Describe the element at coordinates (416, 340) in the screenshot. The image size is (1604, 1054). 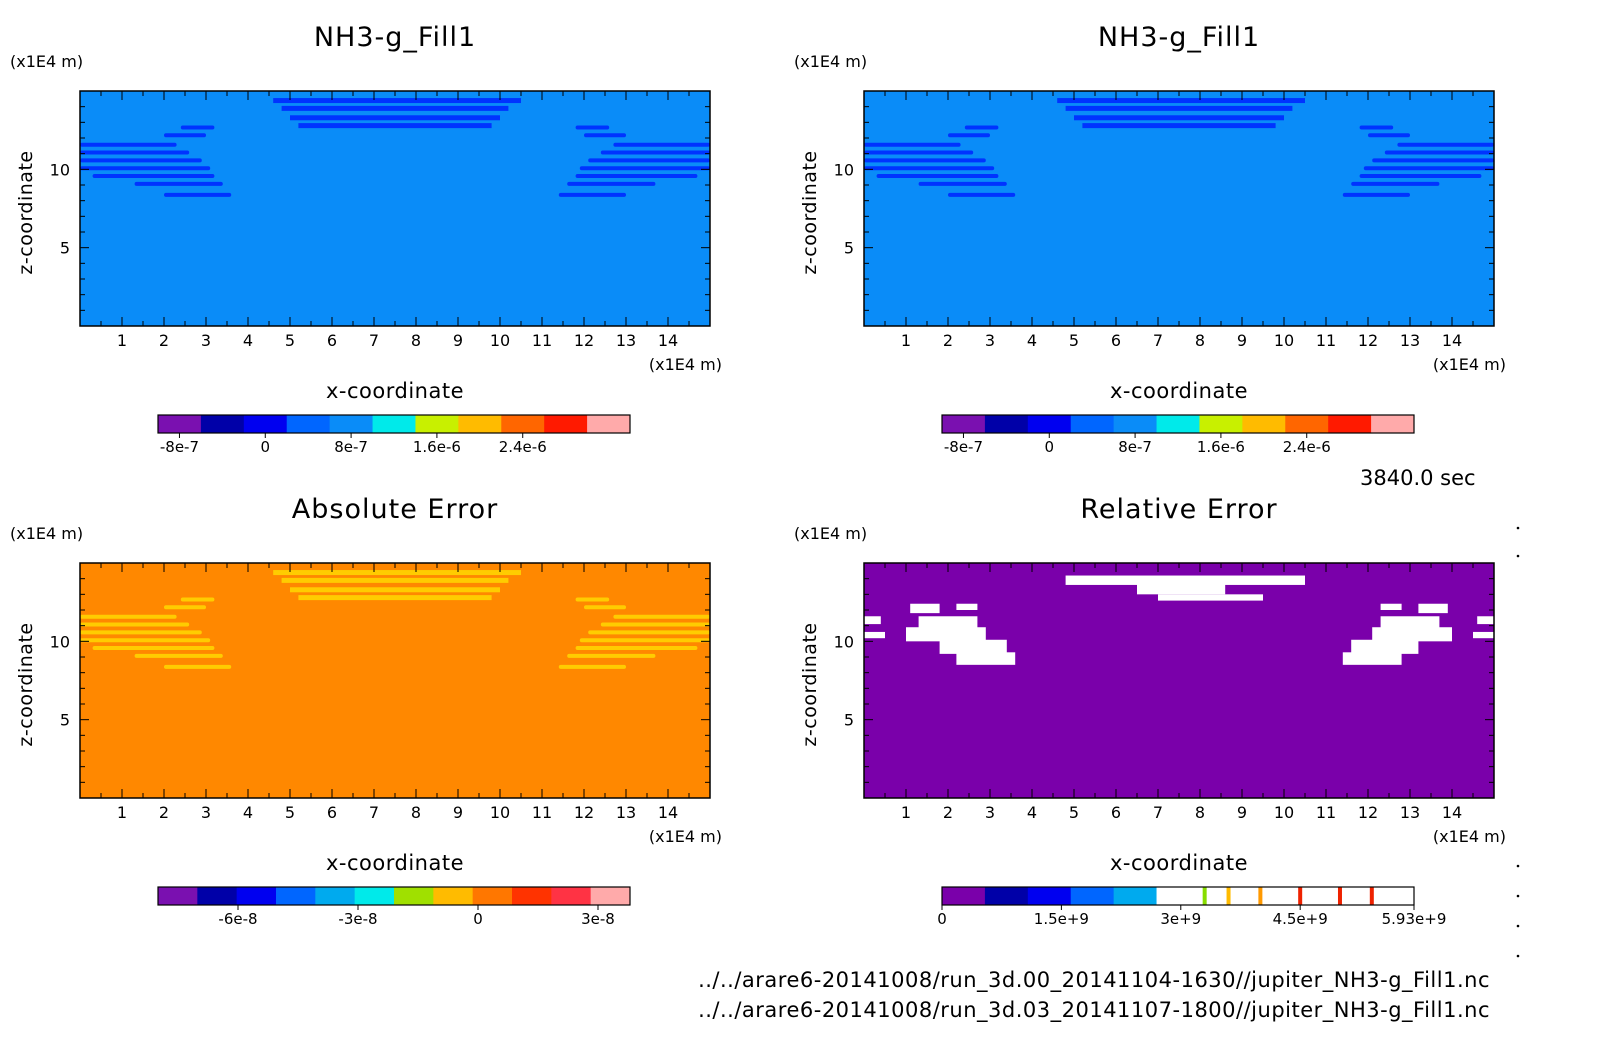
I see `x-tick-label: 8` at that location.